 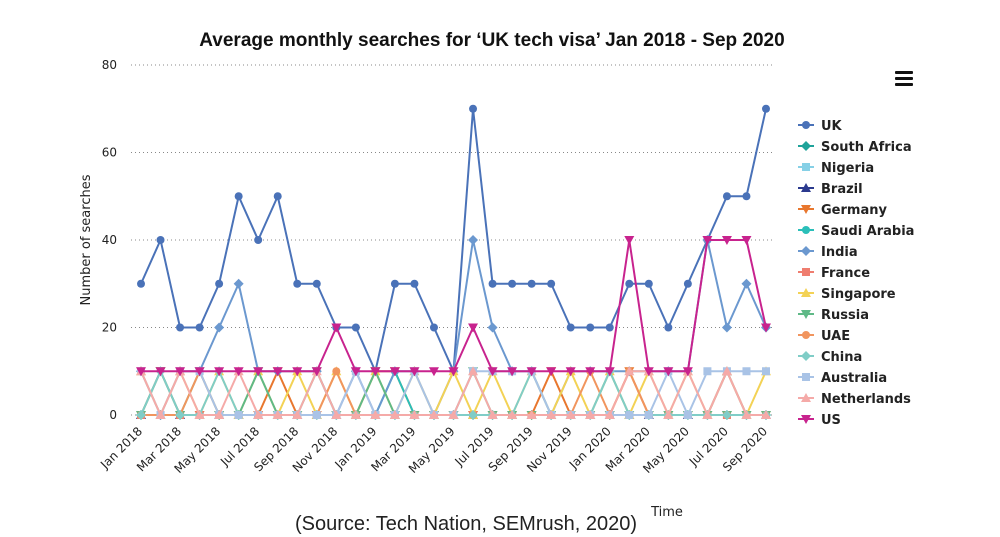 I want to click on legend-label: France, so click(x=845, y=273).